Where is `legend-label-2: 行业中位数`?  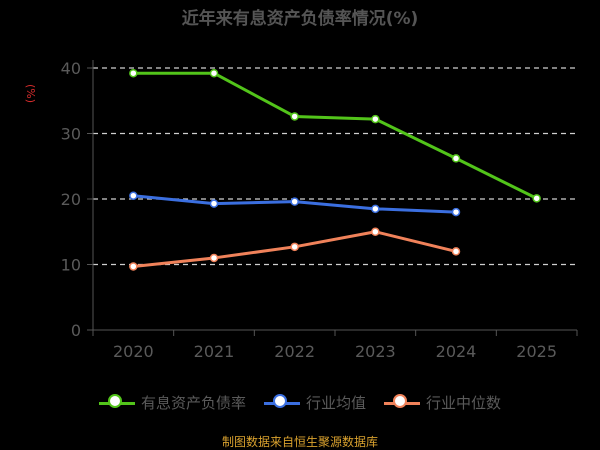 legend-label-2: 行业中位数 is located at coordinates (464, 403).